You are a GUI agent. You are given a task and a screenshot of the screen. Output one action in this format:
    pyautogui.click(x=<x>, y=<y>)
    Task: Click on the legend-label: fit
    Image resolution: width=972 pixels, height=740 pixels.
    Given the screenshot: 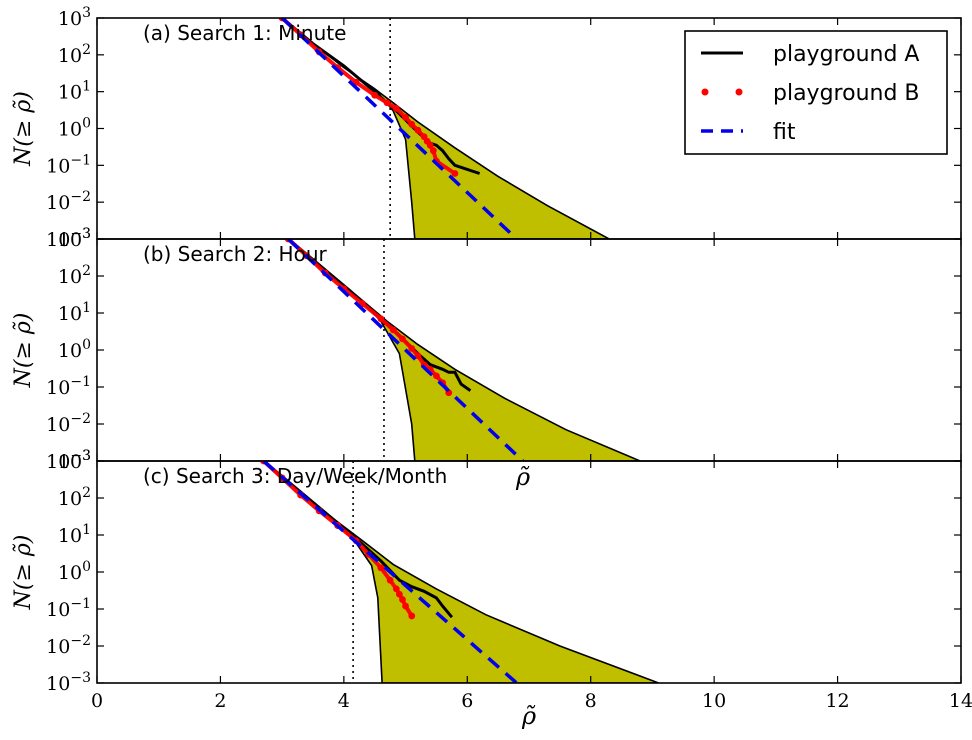 What is the action you would take?
    pyautogui.click(x=784, y=132)
    